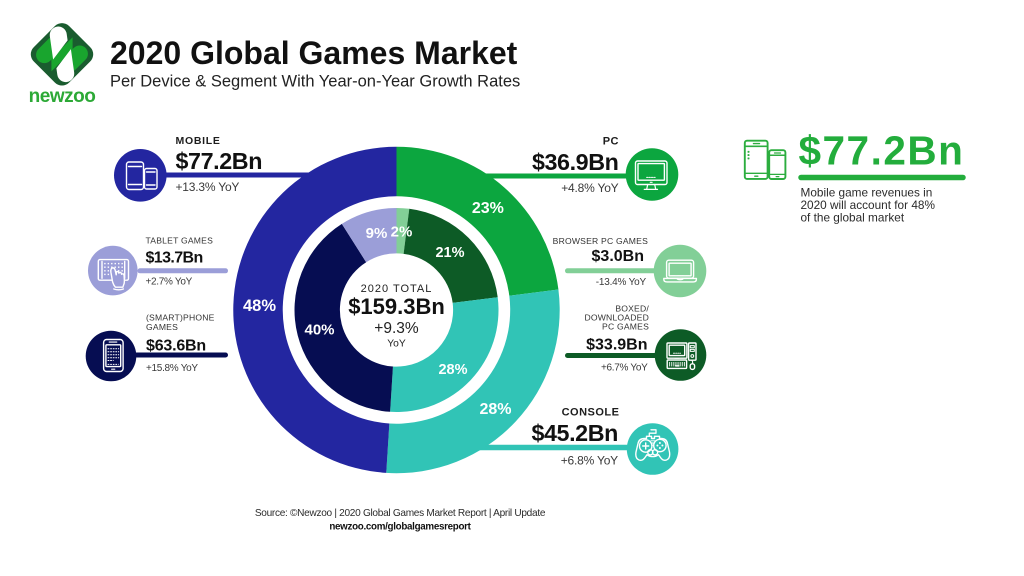 The width and height of the screenshot is (1024, 576). What do you see at coordinates (180, 318) in the screenshot?
I see `svg-text: (SMART)PHONE` at bounding box center [180, 318].